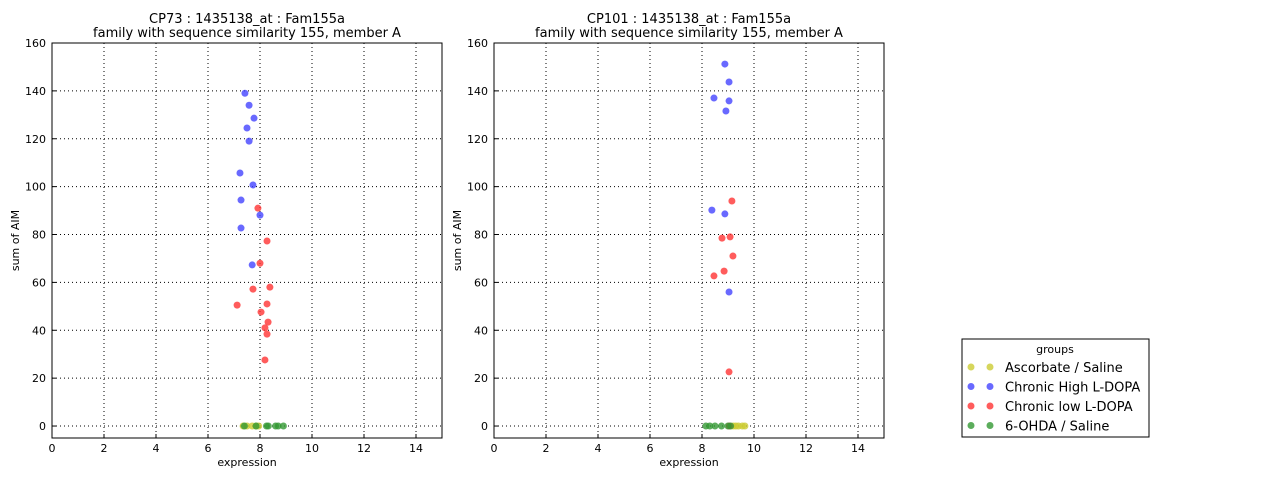  I want to click on legend-label: Chronic low L-DOPA, so click(1069, 407).